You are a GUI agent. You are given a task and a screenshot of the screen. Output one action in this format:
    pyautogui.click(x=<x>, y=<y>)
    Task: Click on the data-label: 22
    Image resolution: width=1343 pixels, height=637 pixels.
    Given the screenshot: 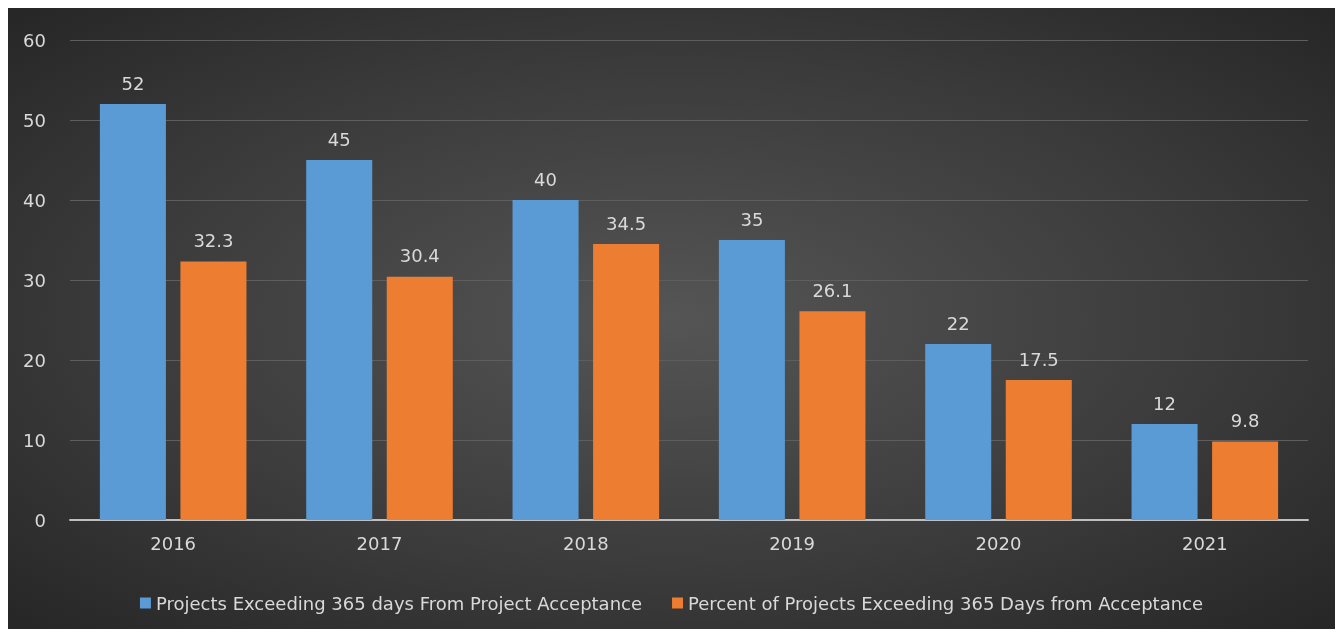 What is the action you would take?
    pyautogui.click(x=958, y=323)
    